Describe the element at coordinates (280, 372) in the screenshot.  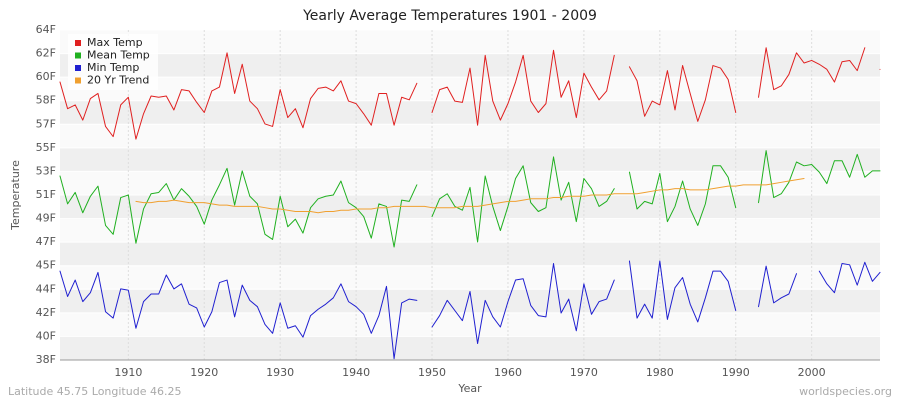
I see `x-tick-label: 1930` at that location.